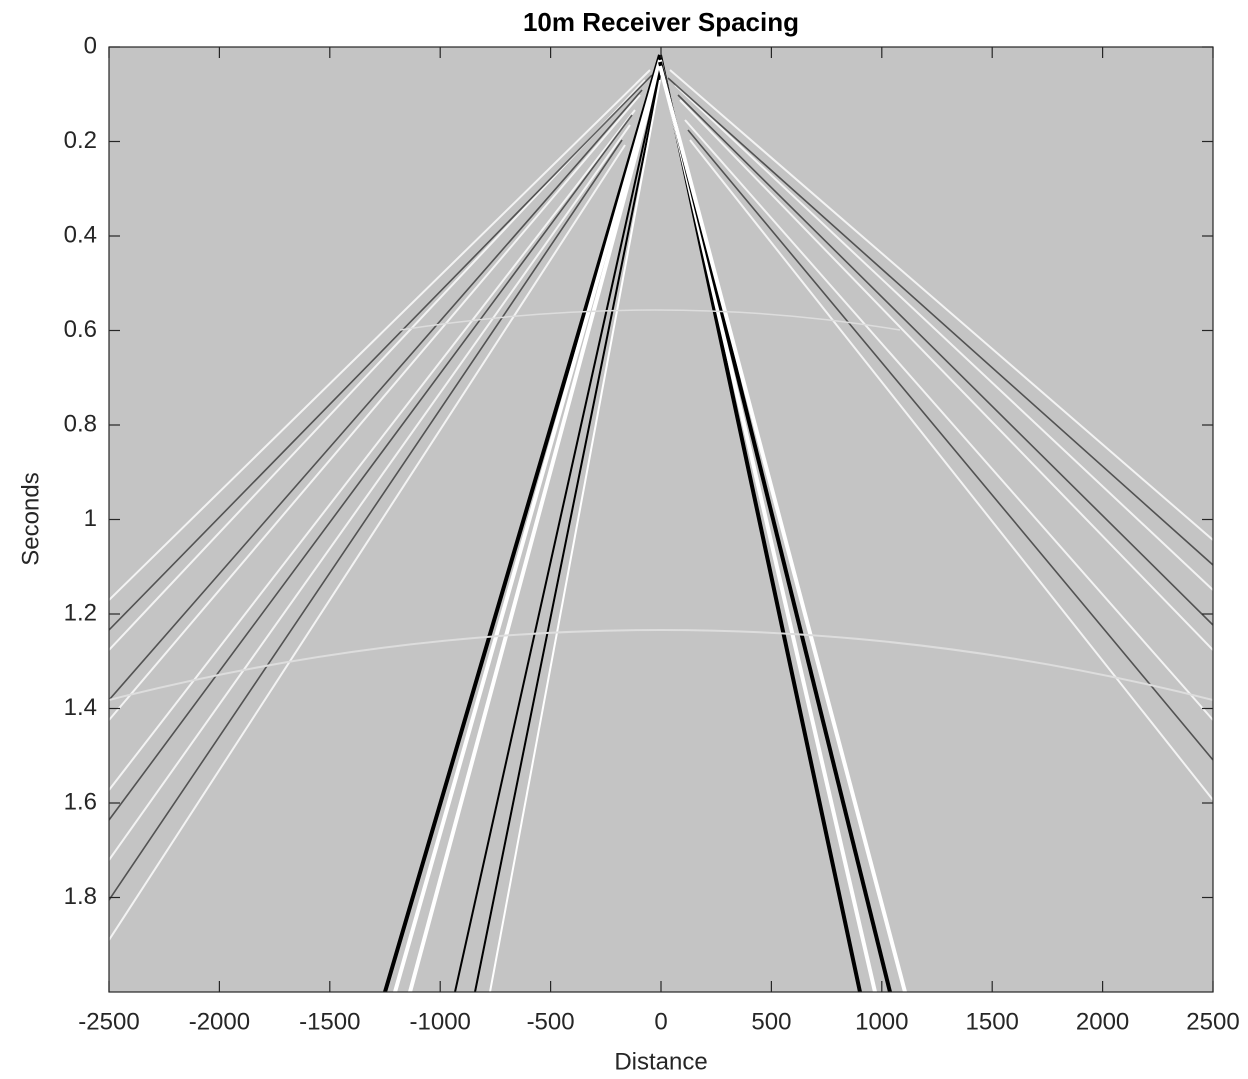  What do you see at coordinates (329, 1021) in the screenshot?
I see `x-tick-label: -1500` at bounding box center [329, 1021].